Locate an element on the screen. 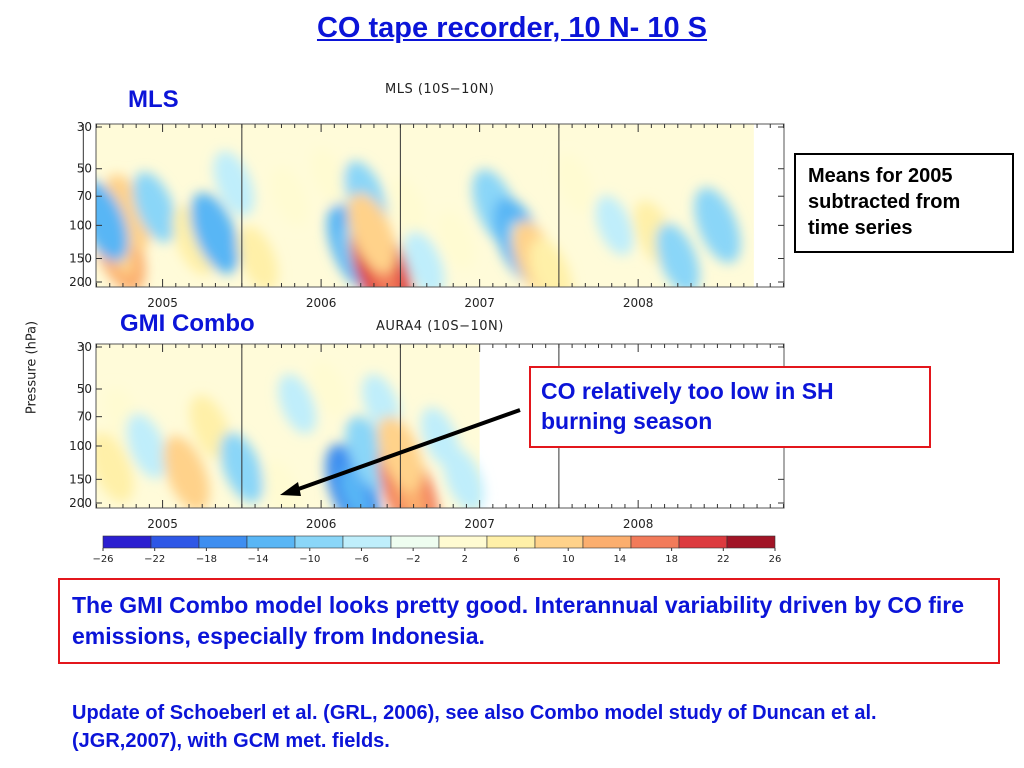  anomaly-core is located at coordinates (354, 488).